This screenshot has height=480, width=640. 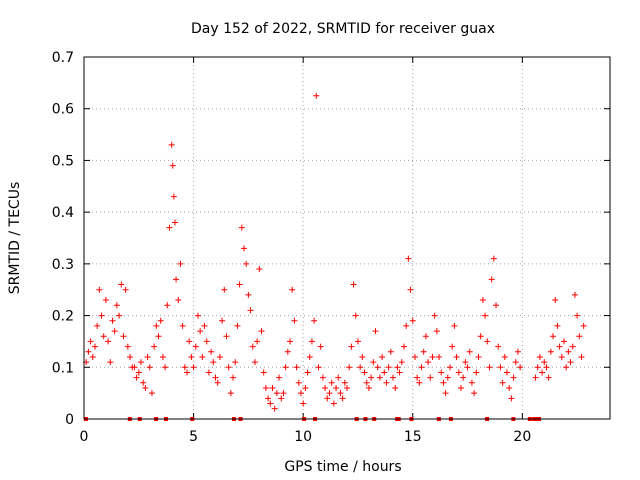 I want to click on y-tick-label: 0.5, so click(x=63, y=161).